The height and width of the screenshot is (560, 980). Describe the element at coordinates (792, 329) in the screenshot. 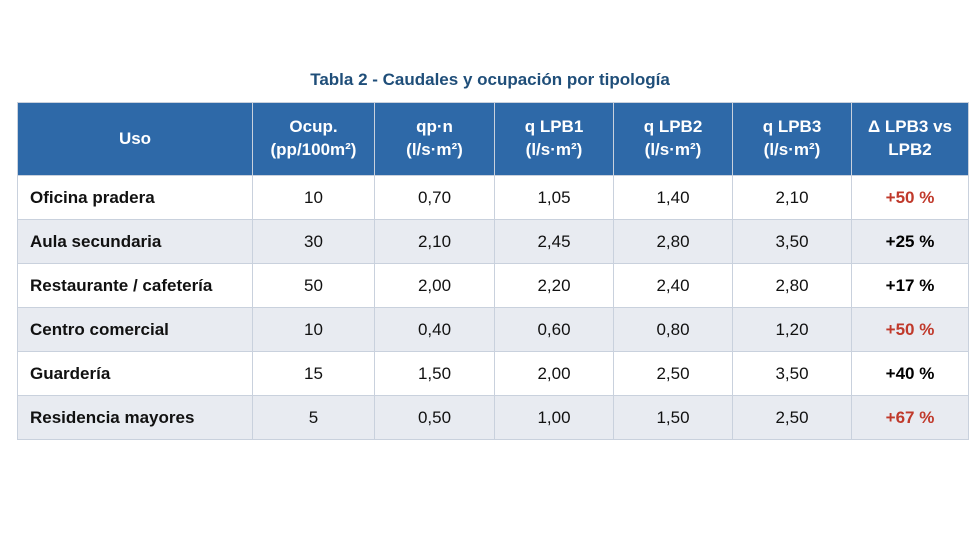

I see `table-cell: 1,20` at that location.